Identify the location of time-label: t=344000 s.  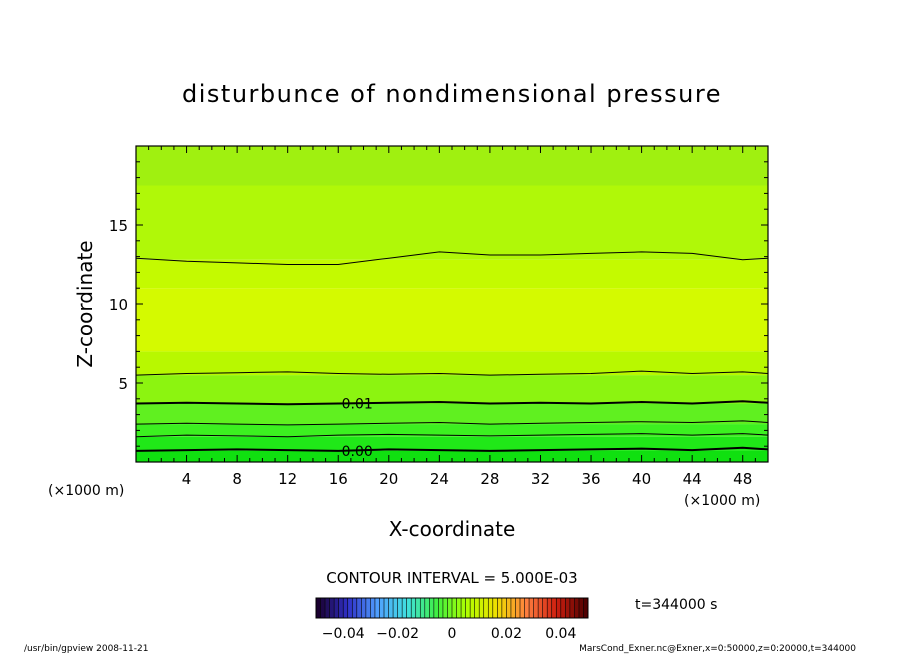
(676, 605).